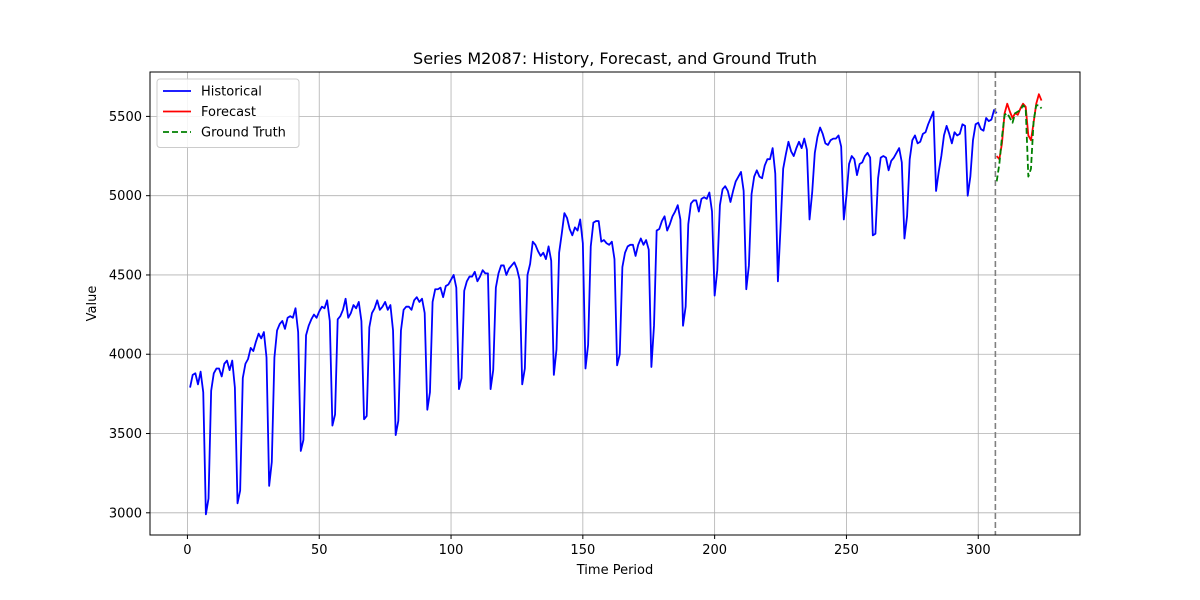 Image resolution: width=1200 pixels, height=600 pixels. Describe the element at coordinates (187, 550) in the screenshot. I see `x-tick-label: 0` at that location.